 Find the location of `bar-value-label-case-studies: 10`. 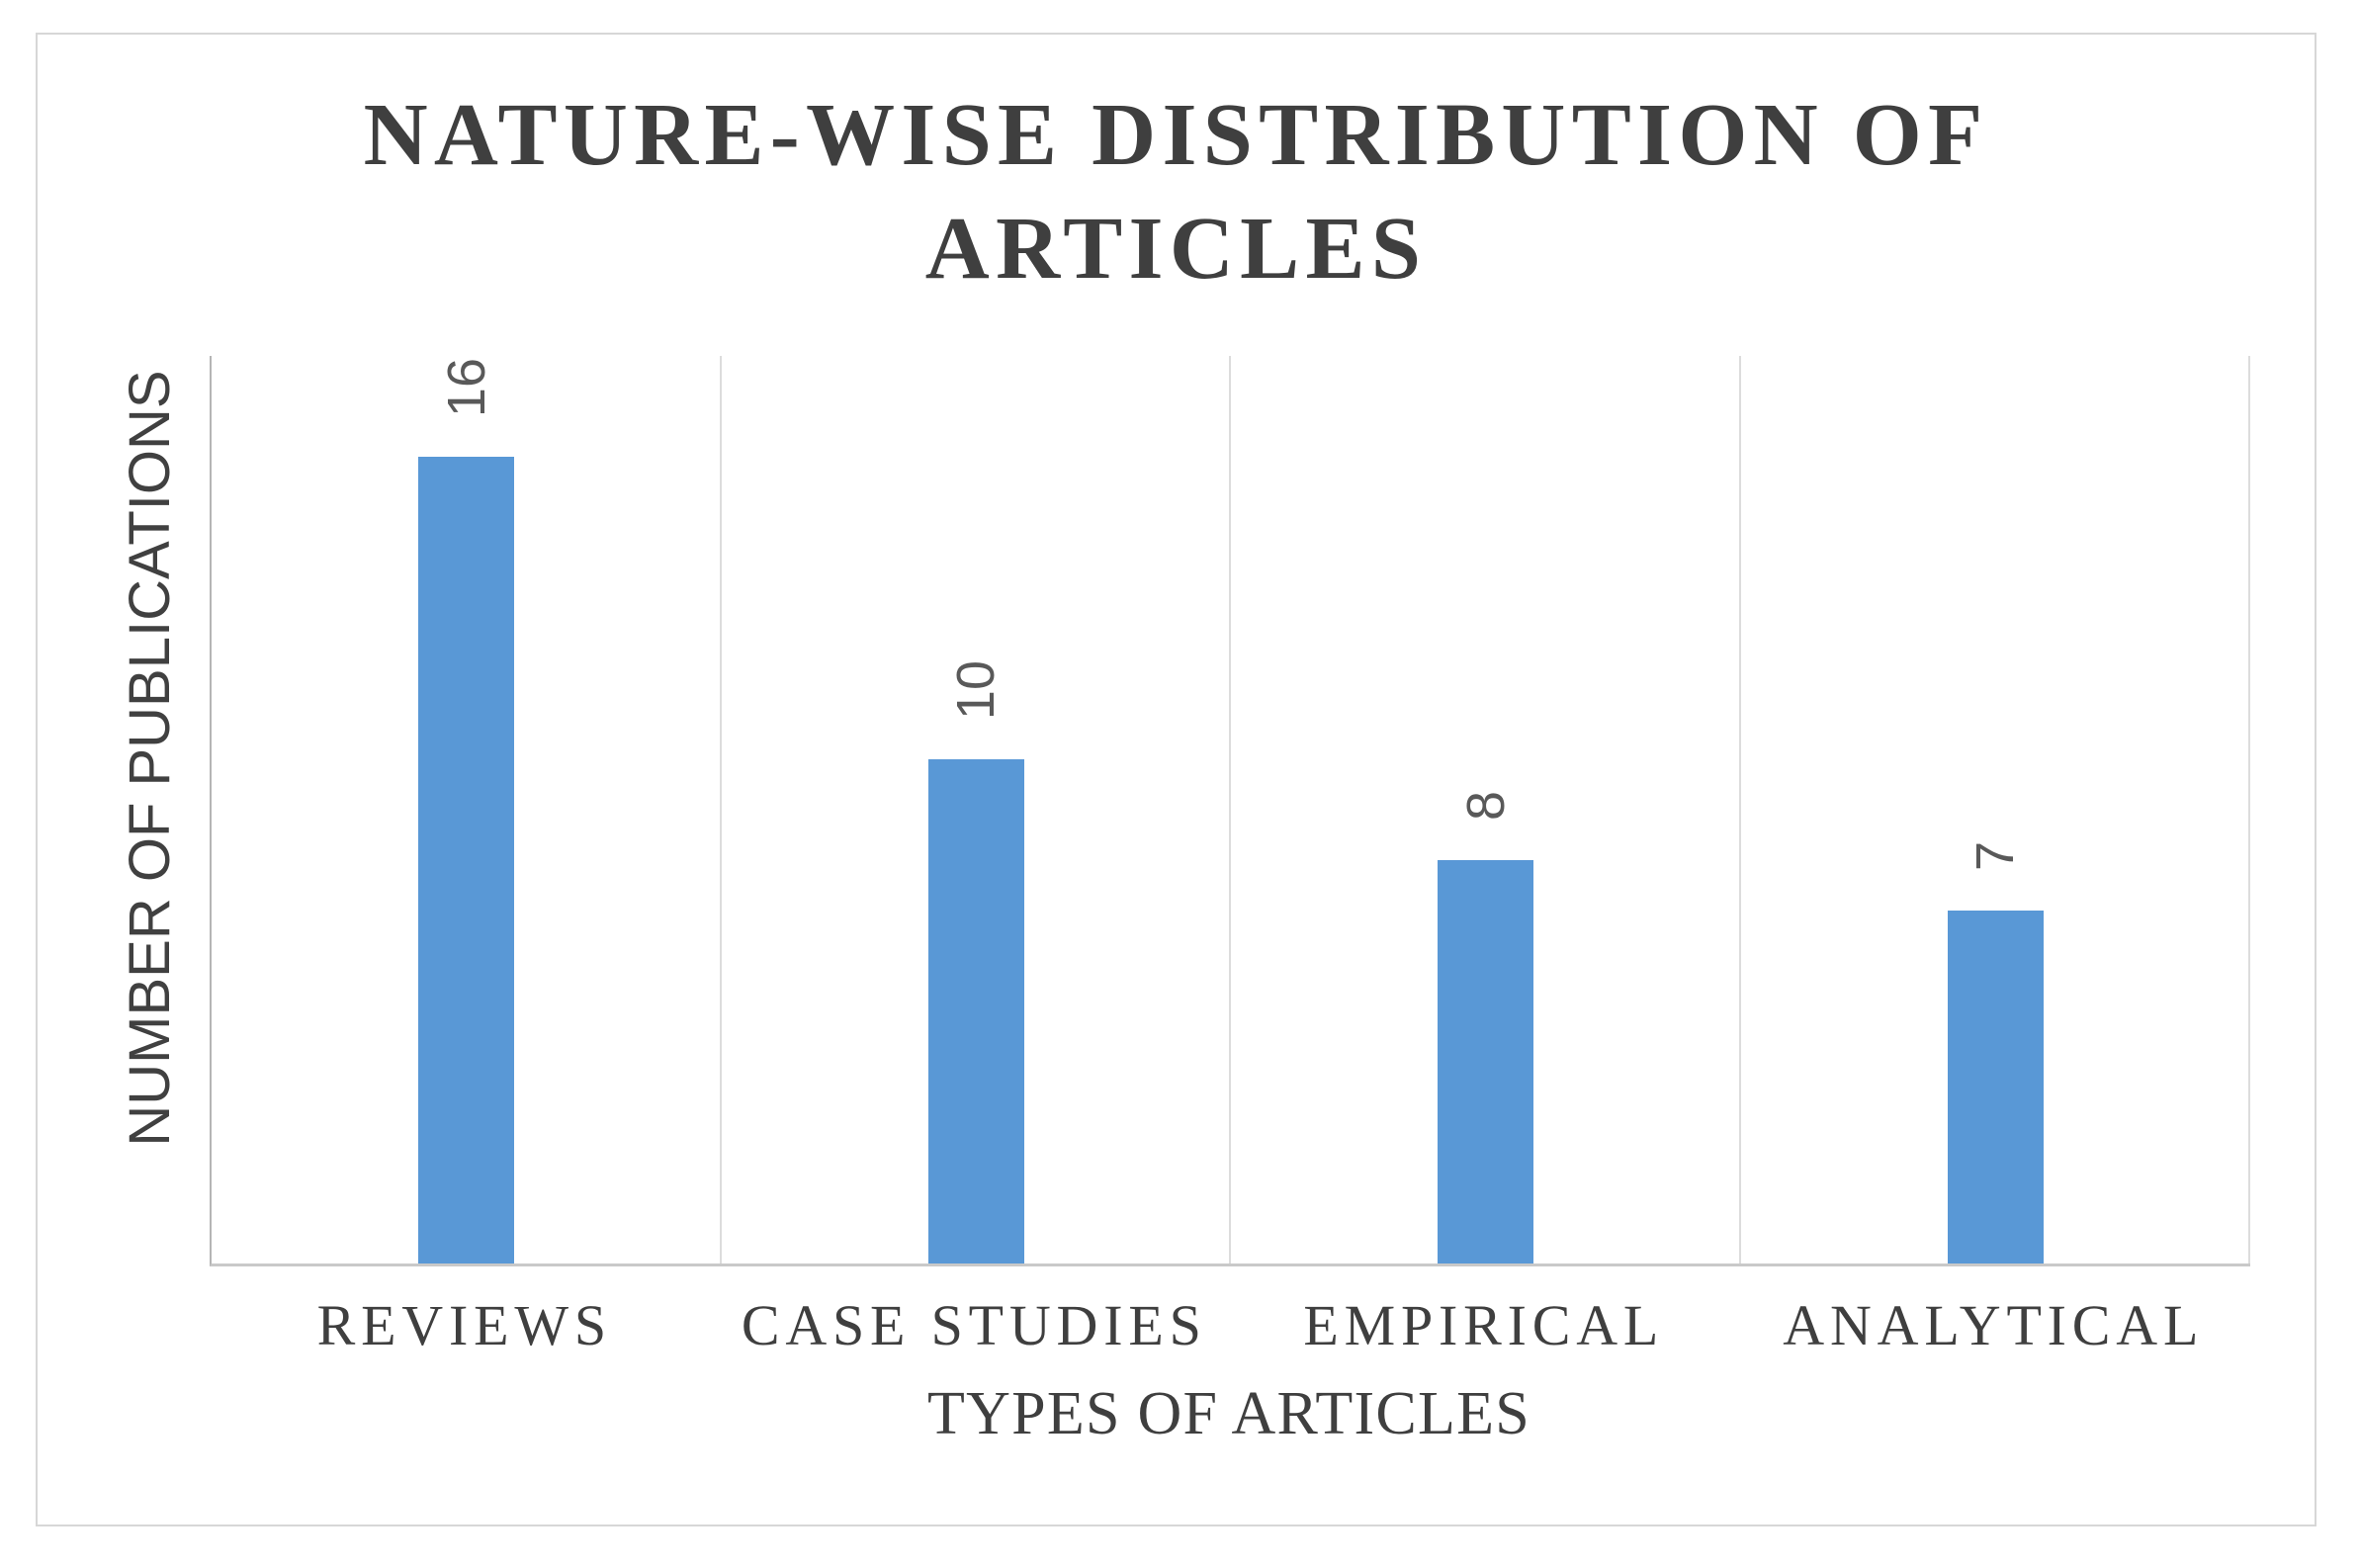

bar-value-label-case-studies: 10 is located at coordinates (976, 689).